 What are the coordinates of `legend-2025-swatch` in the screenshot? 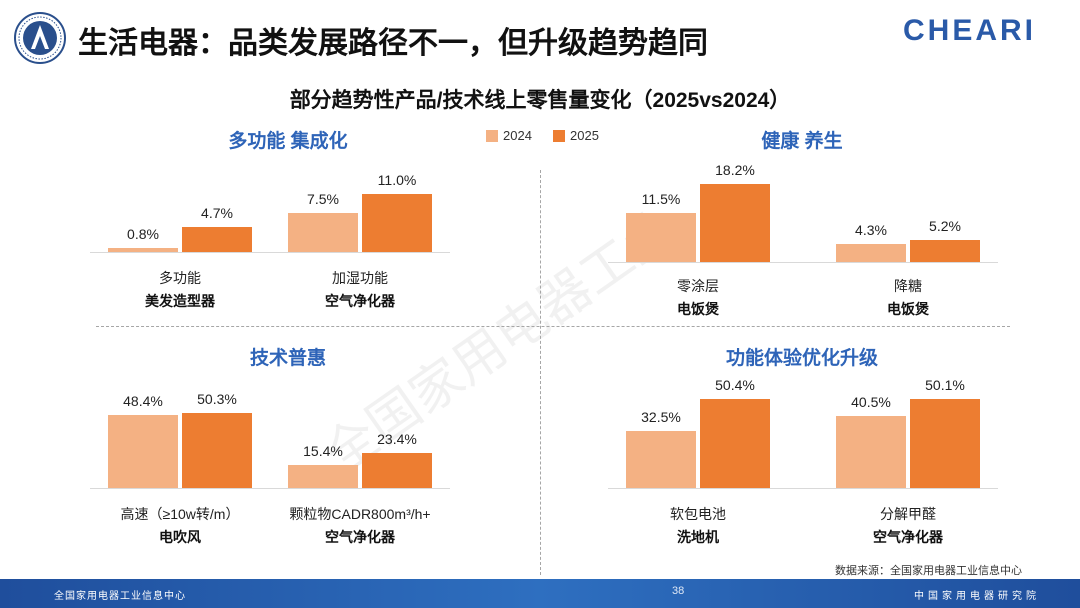 It's located at (559, 136).